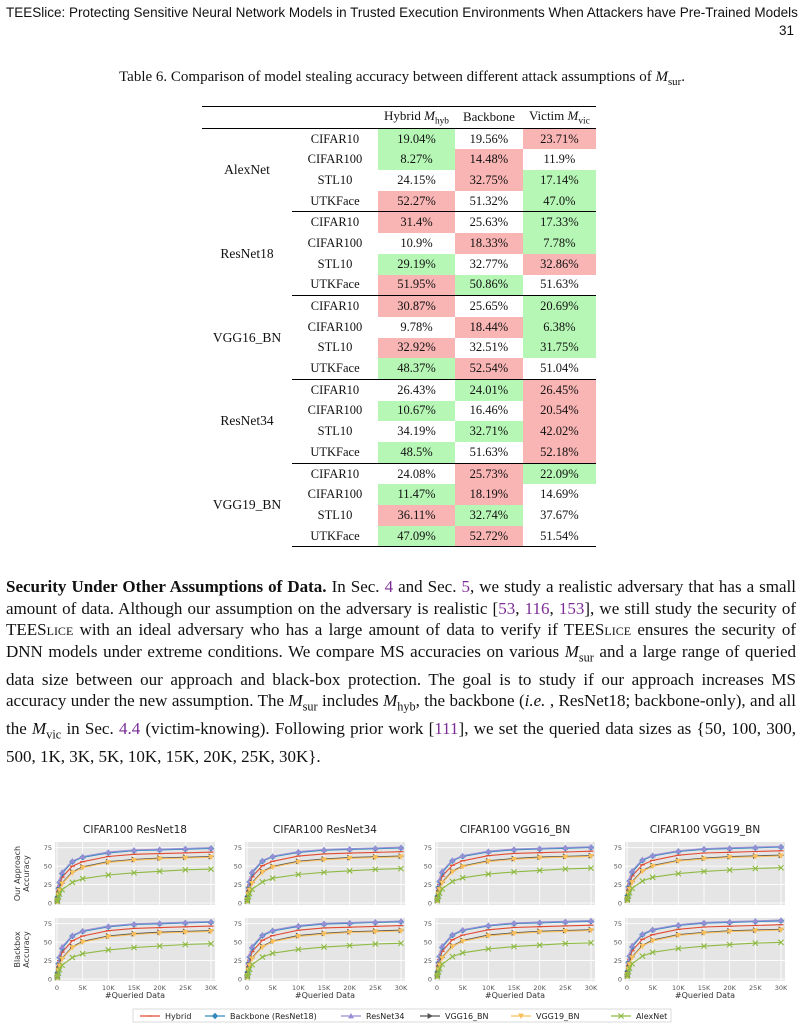  Describe the element at coordinates (507, 608) in the screenshot. I see `citation-link: 53` at that location.